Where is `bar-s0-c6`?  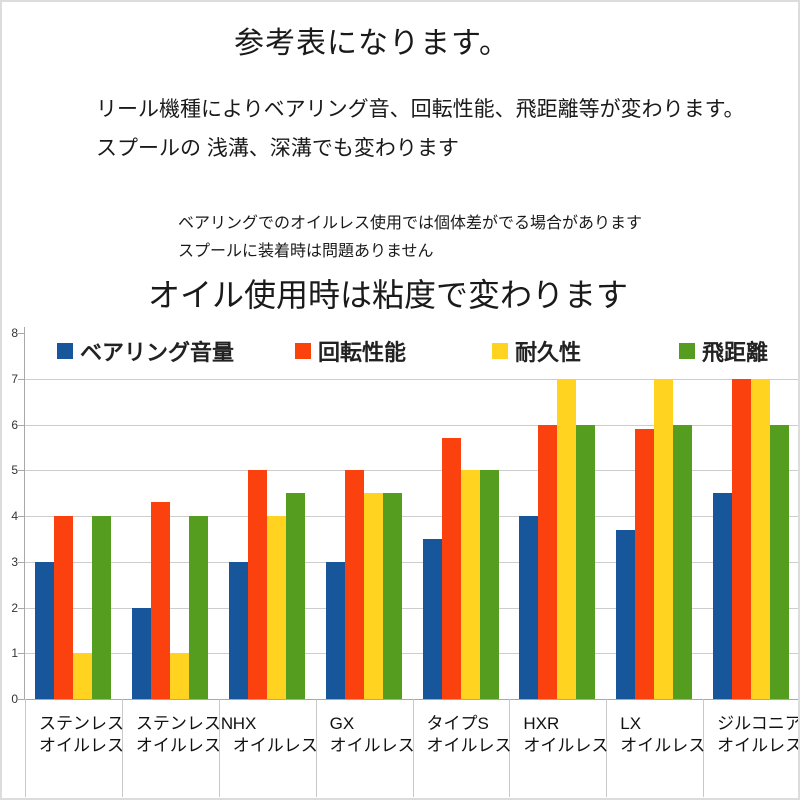
bar-s0-c6 is located at coordinates (626, 614).